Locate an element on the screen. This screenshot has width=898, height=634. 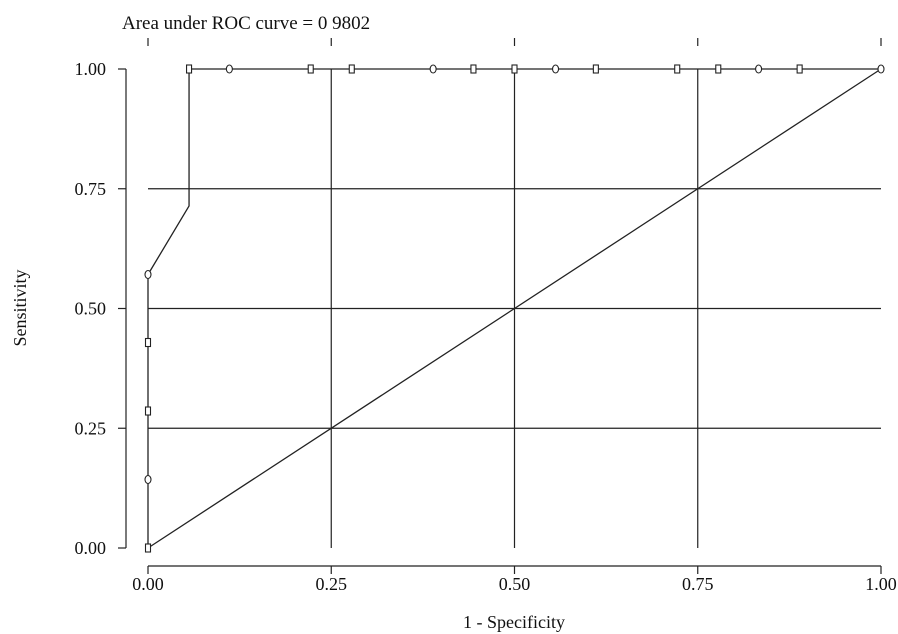
y-tick-label-0: 0.00 is located at coordinates (91, 548).